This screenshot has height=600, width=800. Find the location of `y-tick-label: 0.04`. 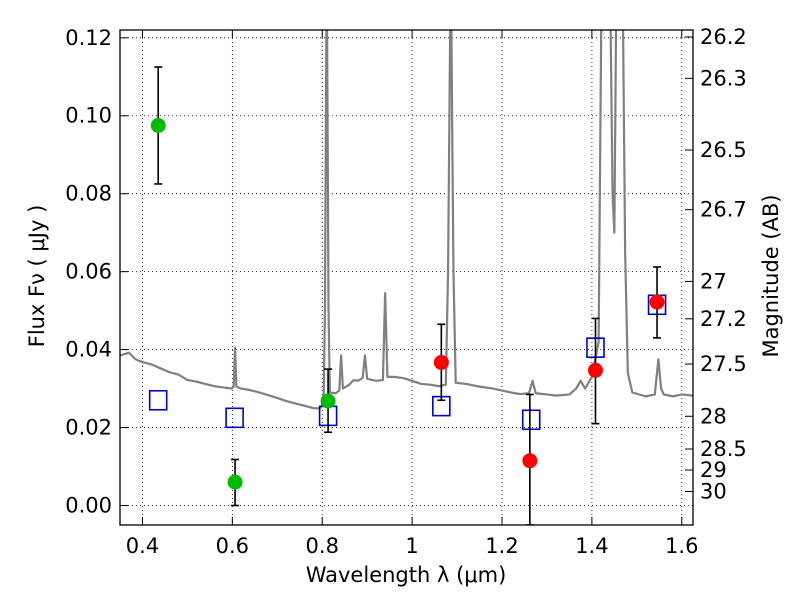

y-tick-label: 0.04 is located at coordinates (88, 350).